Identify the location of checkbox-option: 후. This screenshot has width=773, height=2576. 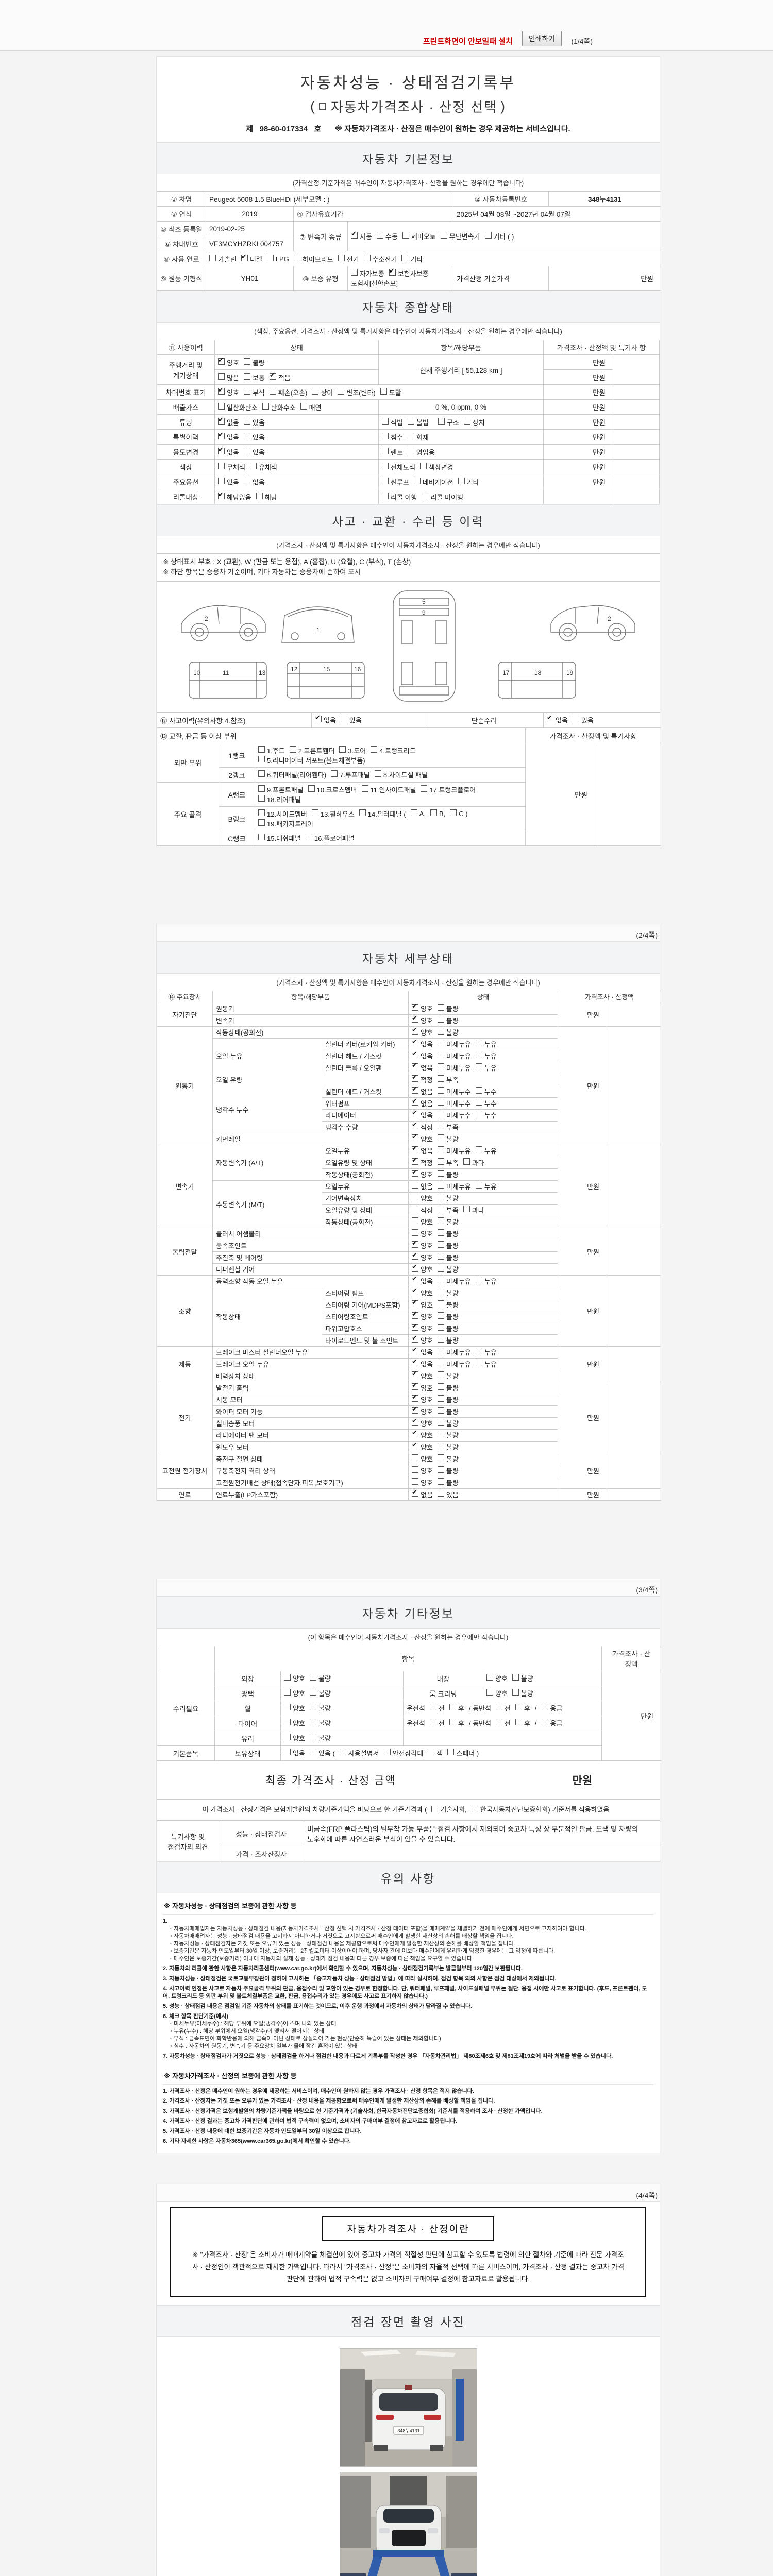
(522, 1708).